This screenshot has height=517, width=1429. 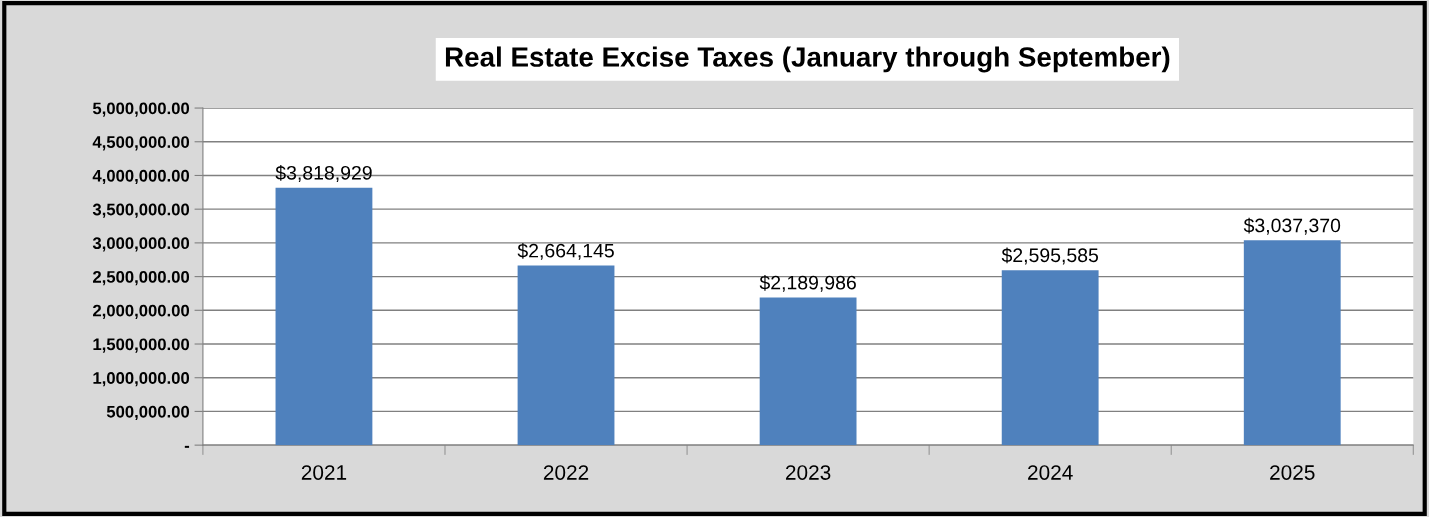 What do you see at coordinates (807, 283) in the screenshot?
I see `data-label: $2,189,986` at bounding box center [807, 283].